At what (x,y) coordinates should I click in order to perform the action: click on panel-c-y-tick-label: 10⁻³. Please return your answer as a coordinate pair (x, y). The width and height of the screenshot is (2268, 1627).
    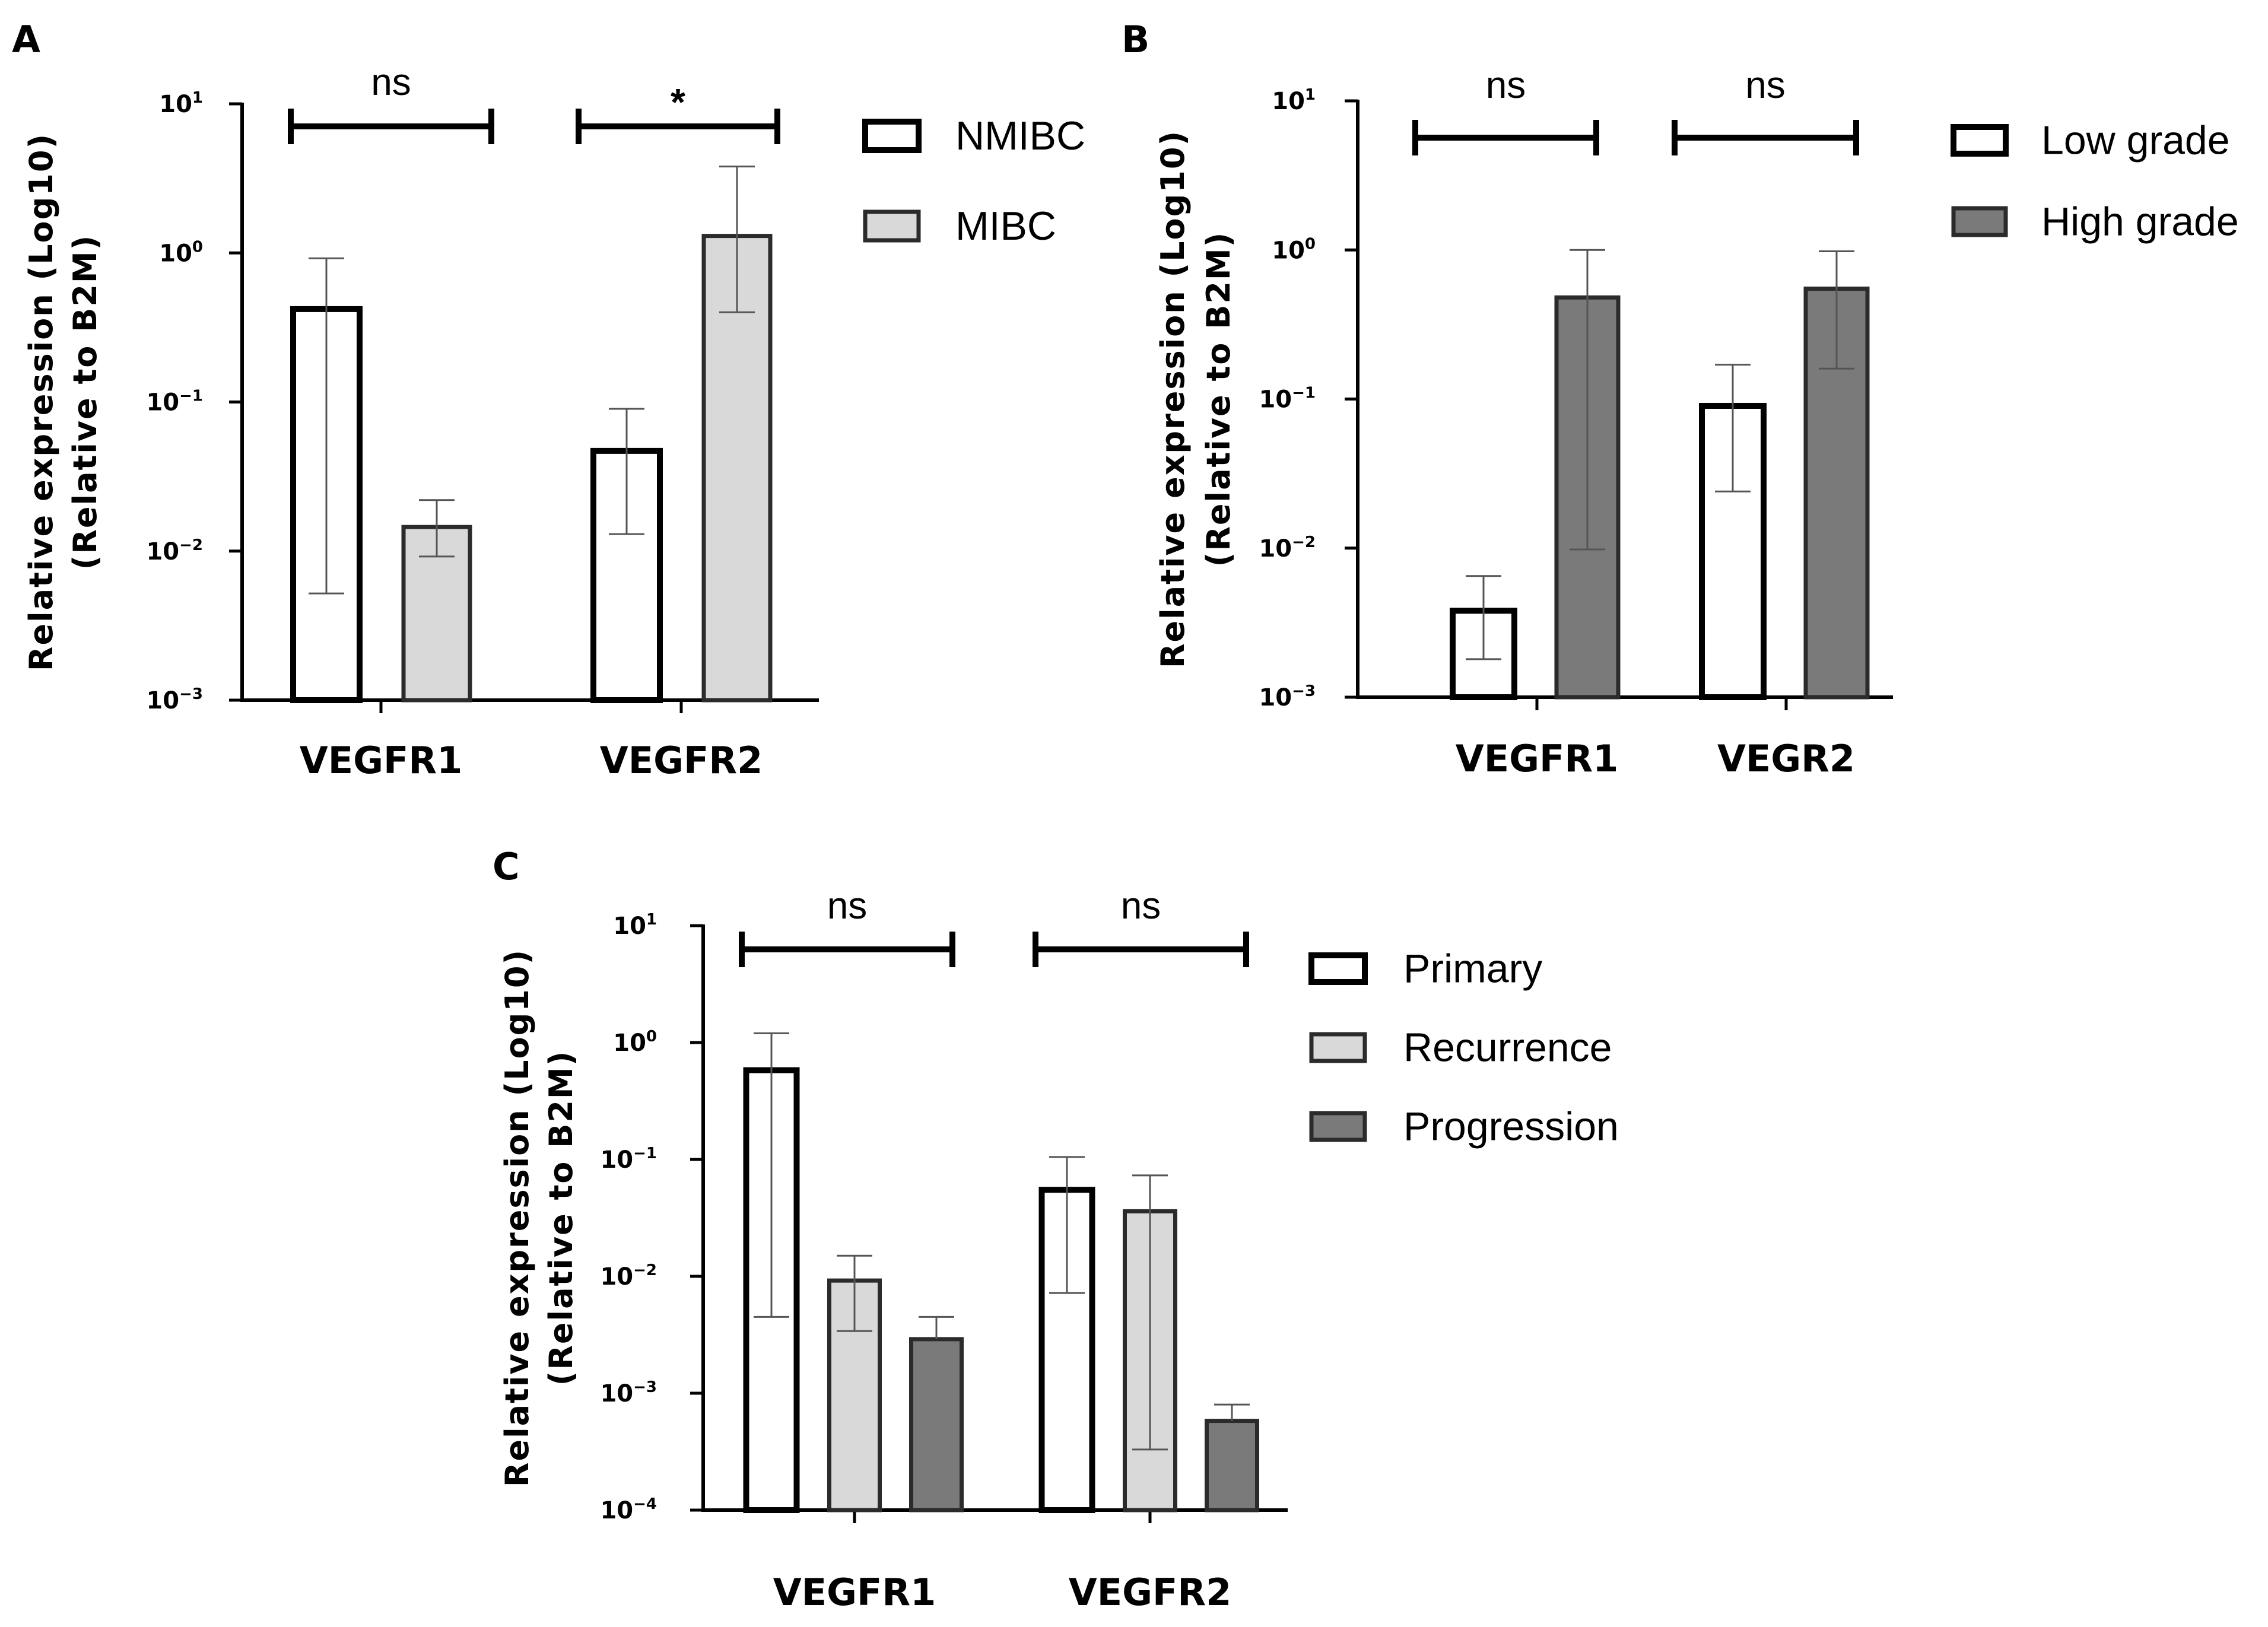
    Looking at the image, I should click on (628, 1392).